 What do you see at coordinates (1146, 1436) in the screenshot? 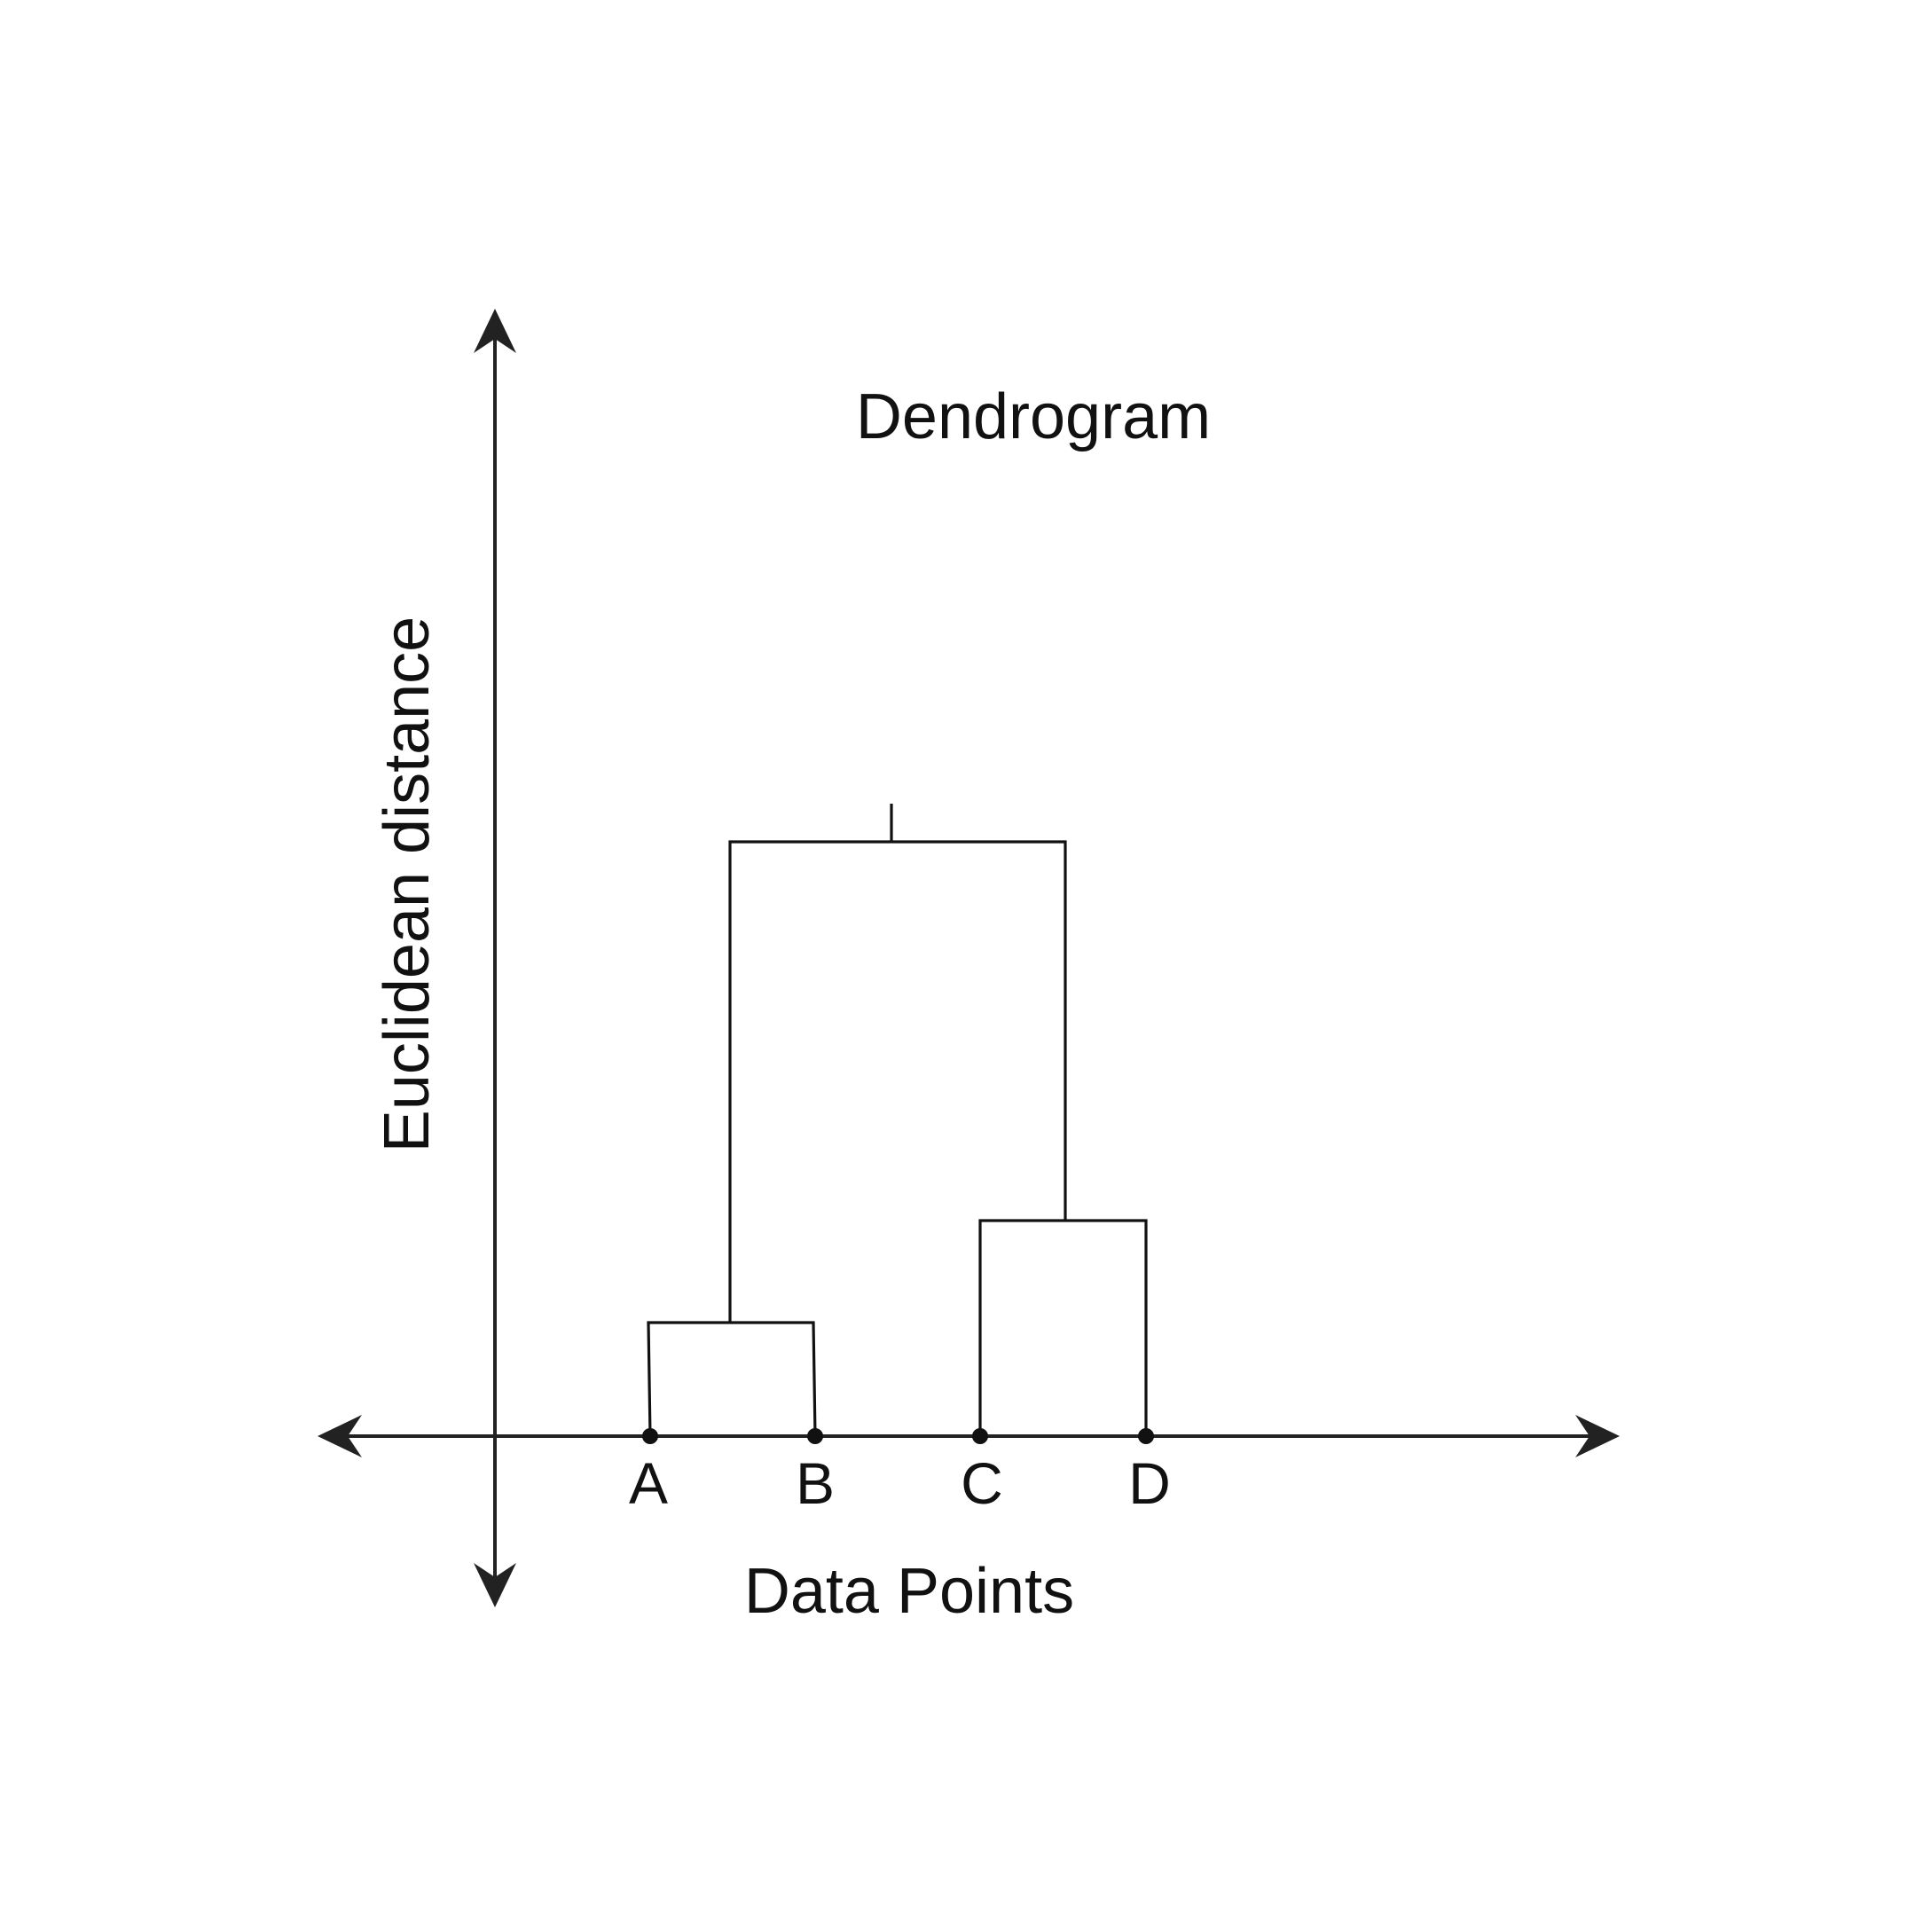
I see `leaf-point-d` at bounding box center [1146, 1436].